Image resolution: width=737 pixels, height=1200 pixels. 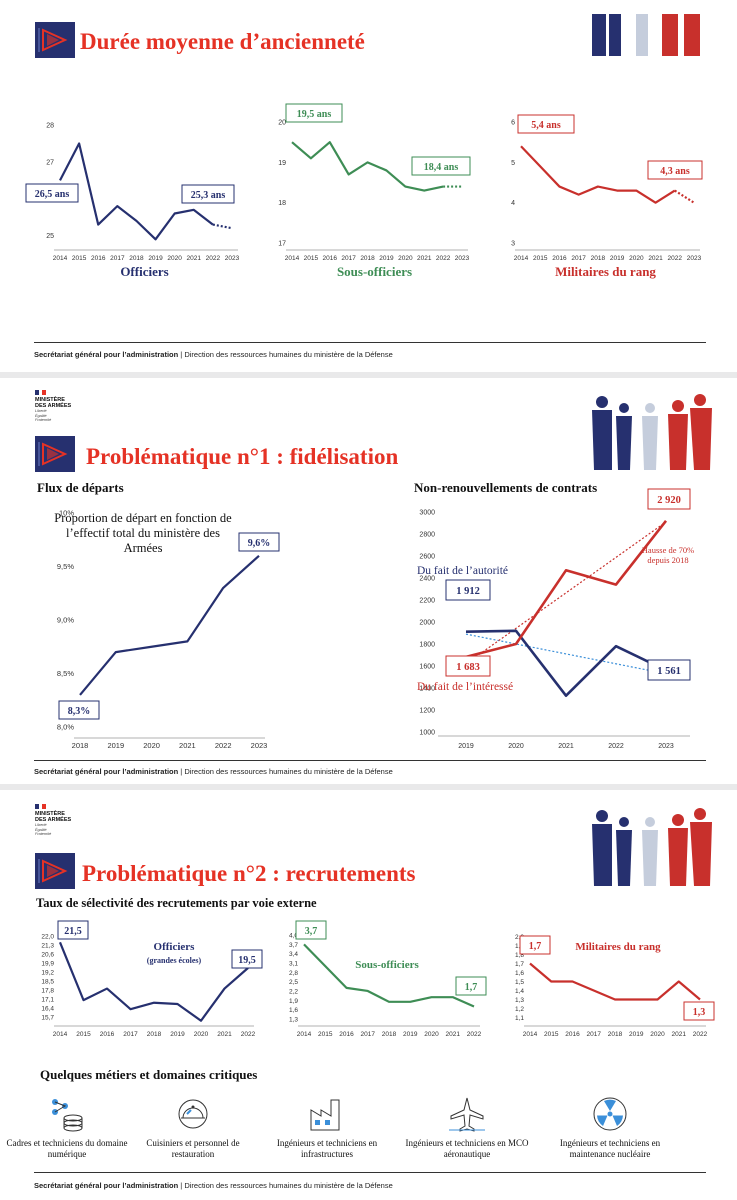 What do you see at coordinates (293, 1010) in the screenshot?
I see `y-tick-label: 1,6` at bounding box center [293, 1010].